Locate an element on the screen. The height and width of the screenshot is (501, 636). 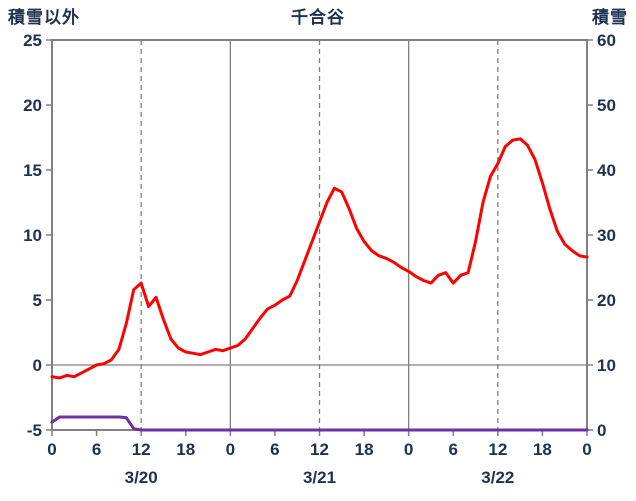
left-axis-tick-label: 0 is located at coordinates (37, 365).